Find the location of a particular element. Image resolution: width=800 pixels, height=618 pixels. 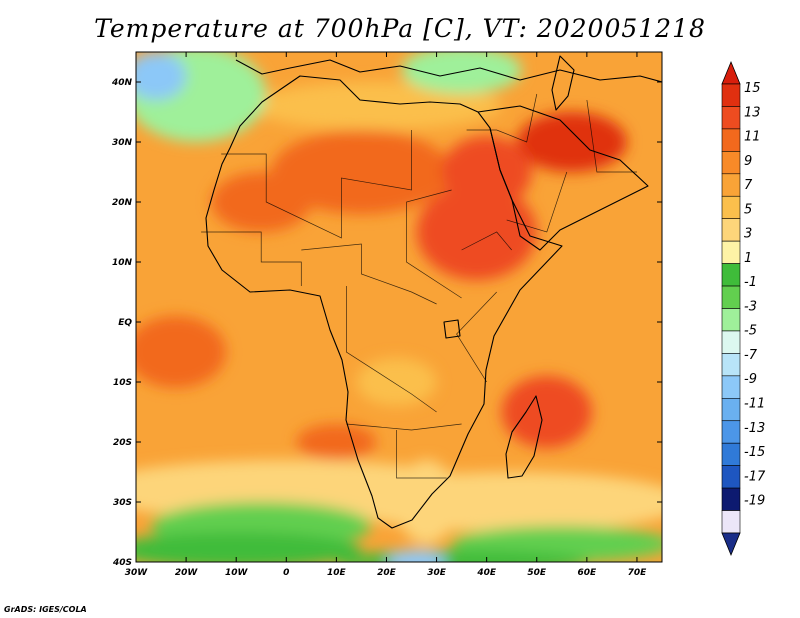

lat-tick-label: EQ is located at coordinates (125, 323).